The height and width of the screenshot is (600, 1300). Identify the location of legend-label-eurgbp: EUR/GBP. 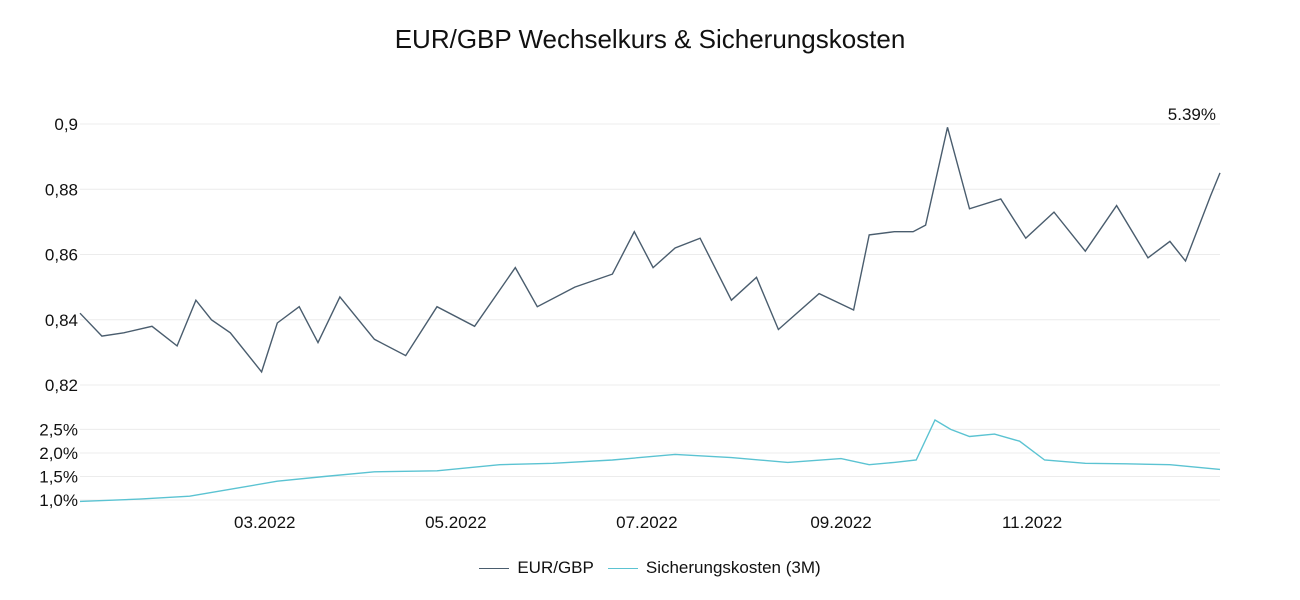
(555, 567).